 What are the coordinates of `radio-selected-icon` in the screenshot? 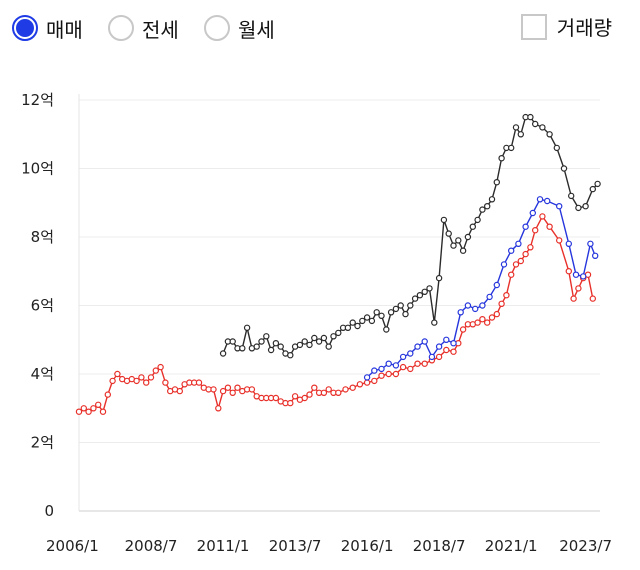 It's located at (25, 28).